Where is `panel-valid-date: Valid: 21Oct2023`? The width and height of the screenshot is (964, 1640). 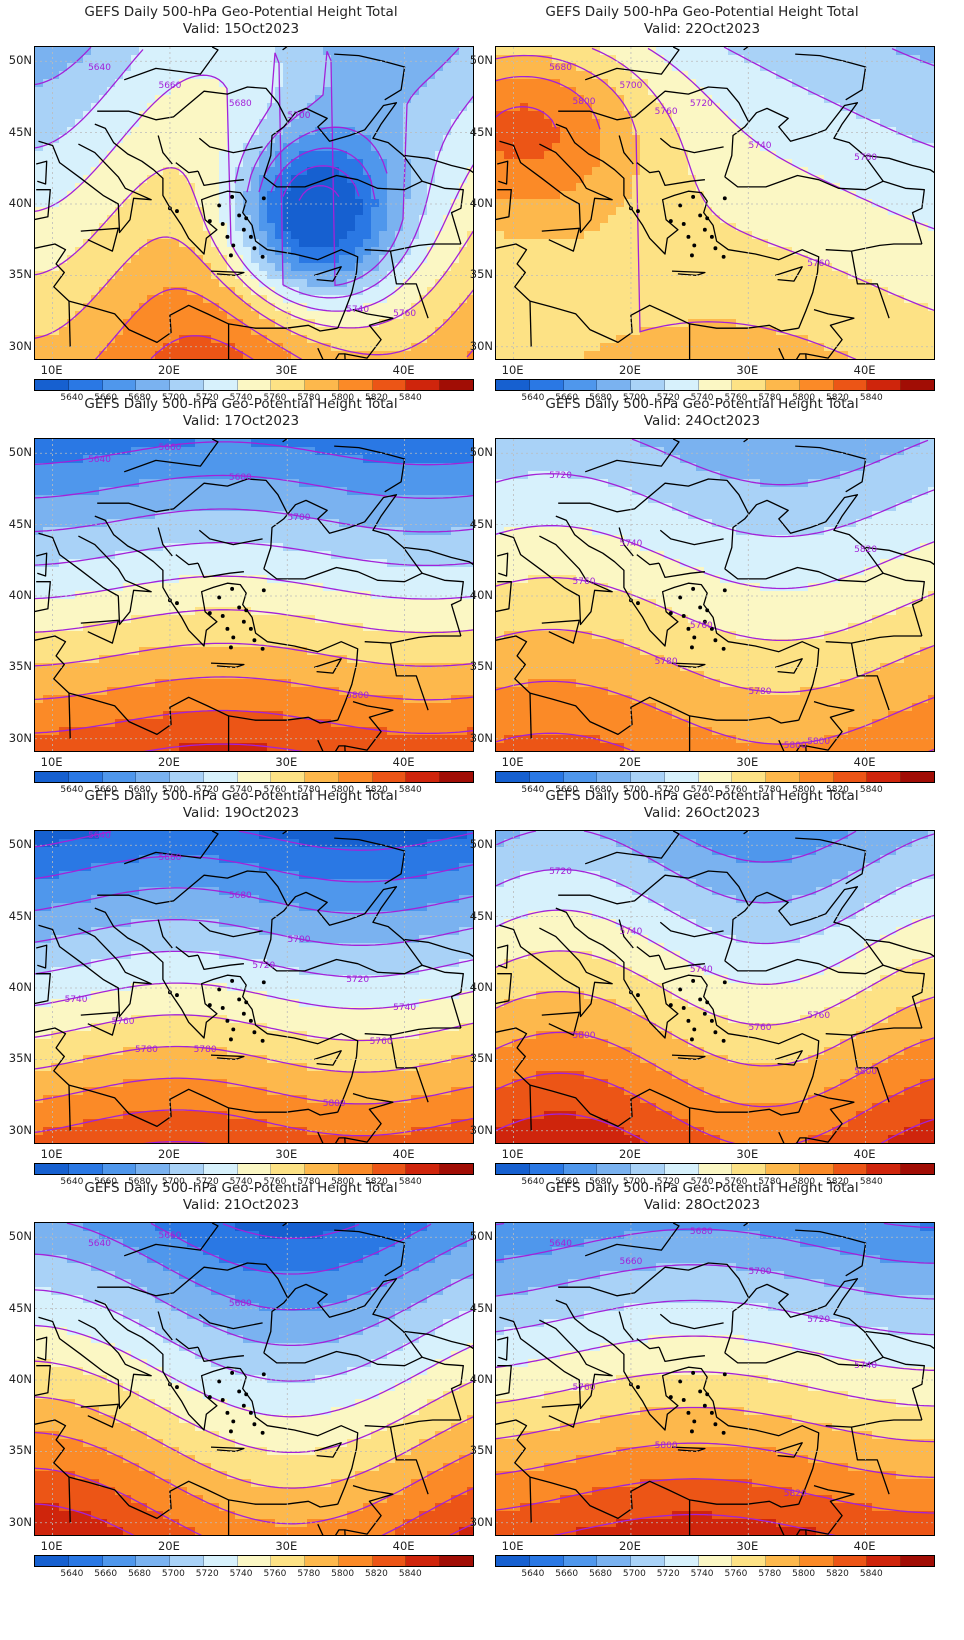
panel-valid-date: Valid: 21Oct2023 is located at coordinates (241, 1205).